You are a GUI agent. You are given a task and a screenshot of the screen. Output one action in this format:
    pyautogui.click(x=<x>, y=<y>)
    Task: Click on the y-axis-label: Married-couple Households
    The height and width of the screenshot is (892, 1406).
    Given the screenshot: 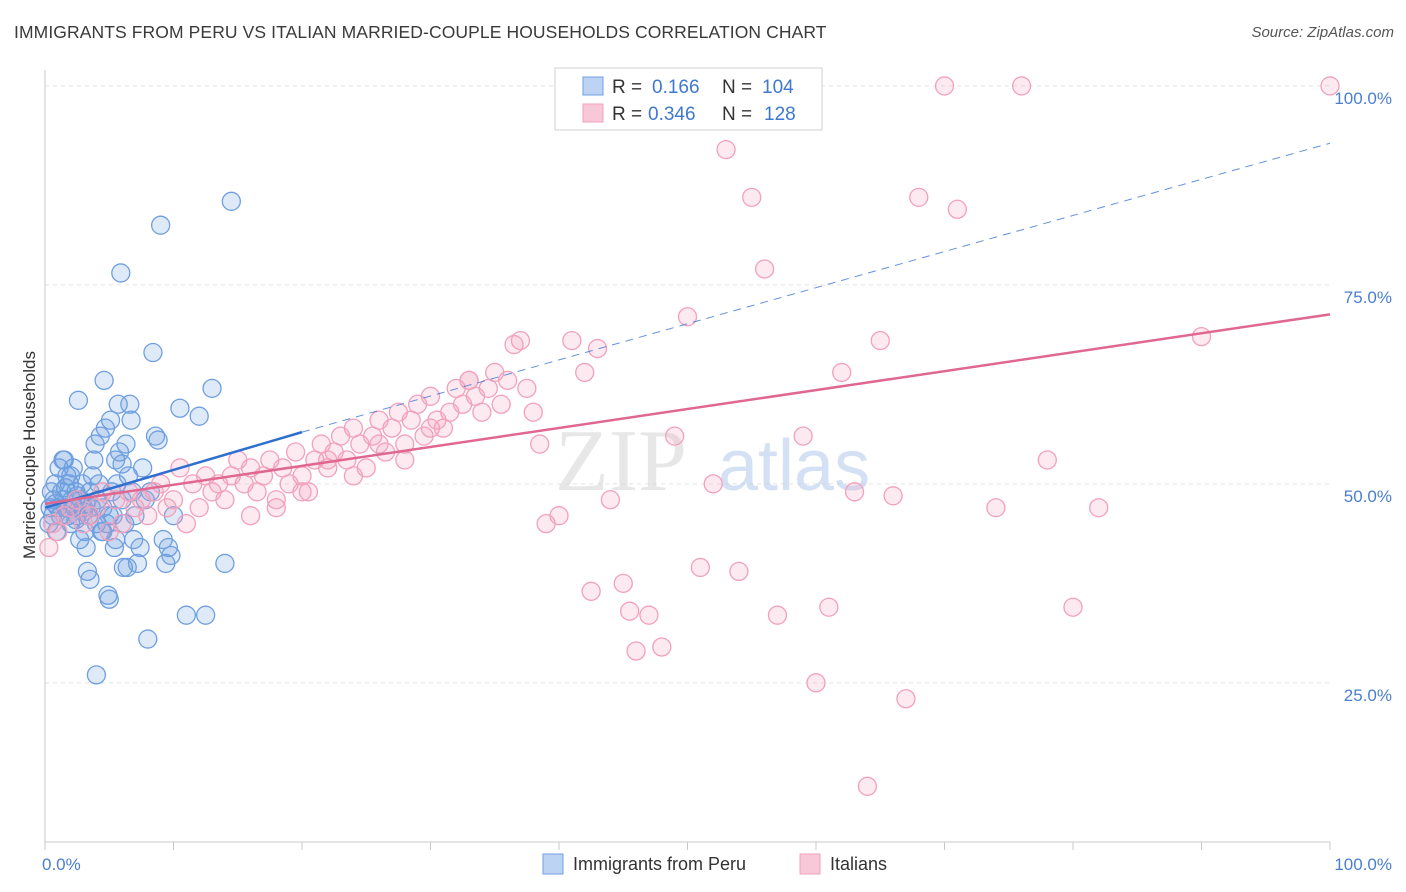 What is the action you would take?
    pyautogui.click(x=29, y=455)
    